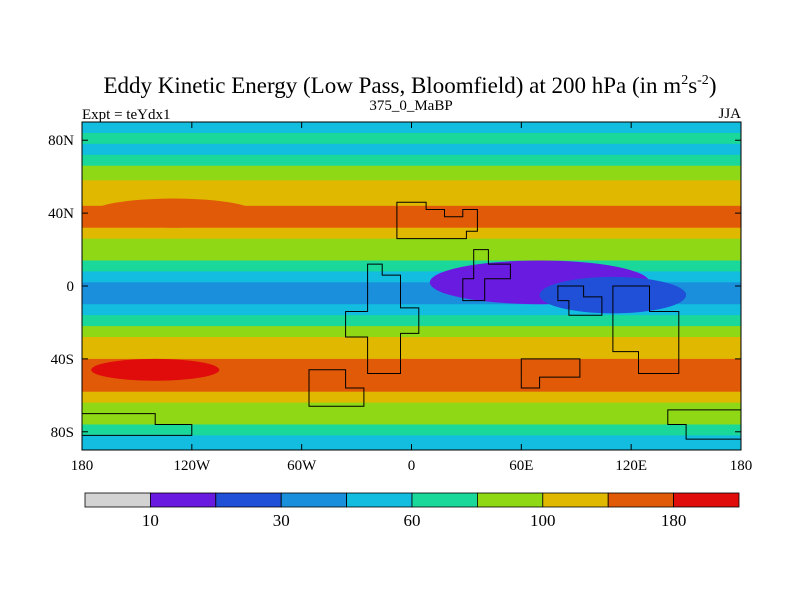  I want to click on continent-australia, so click(646, 329).